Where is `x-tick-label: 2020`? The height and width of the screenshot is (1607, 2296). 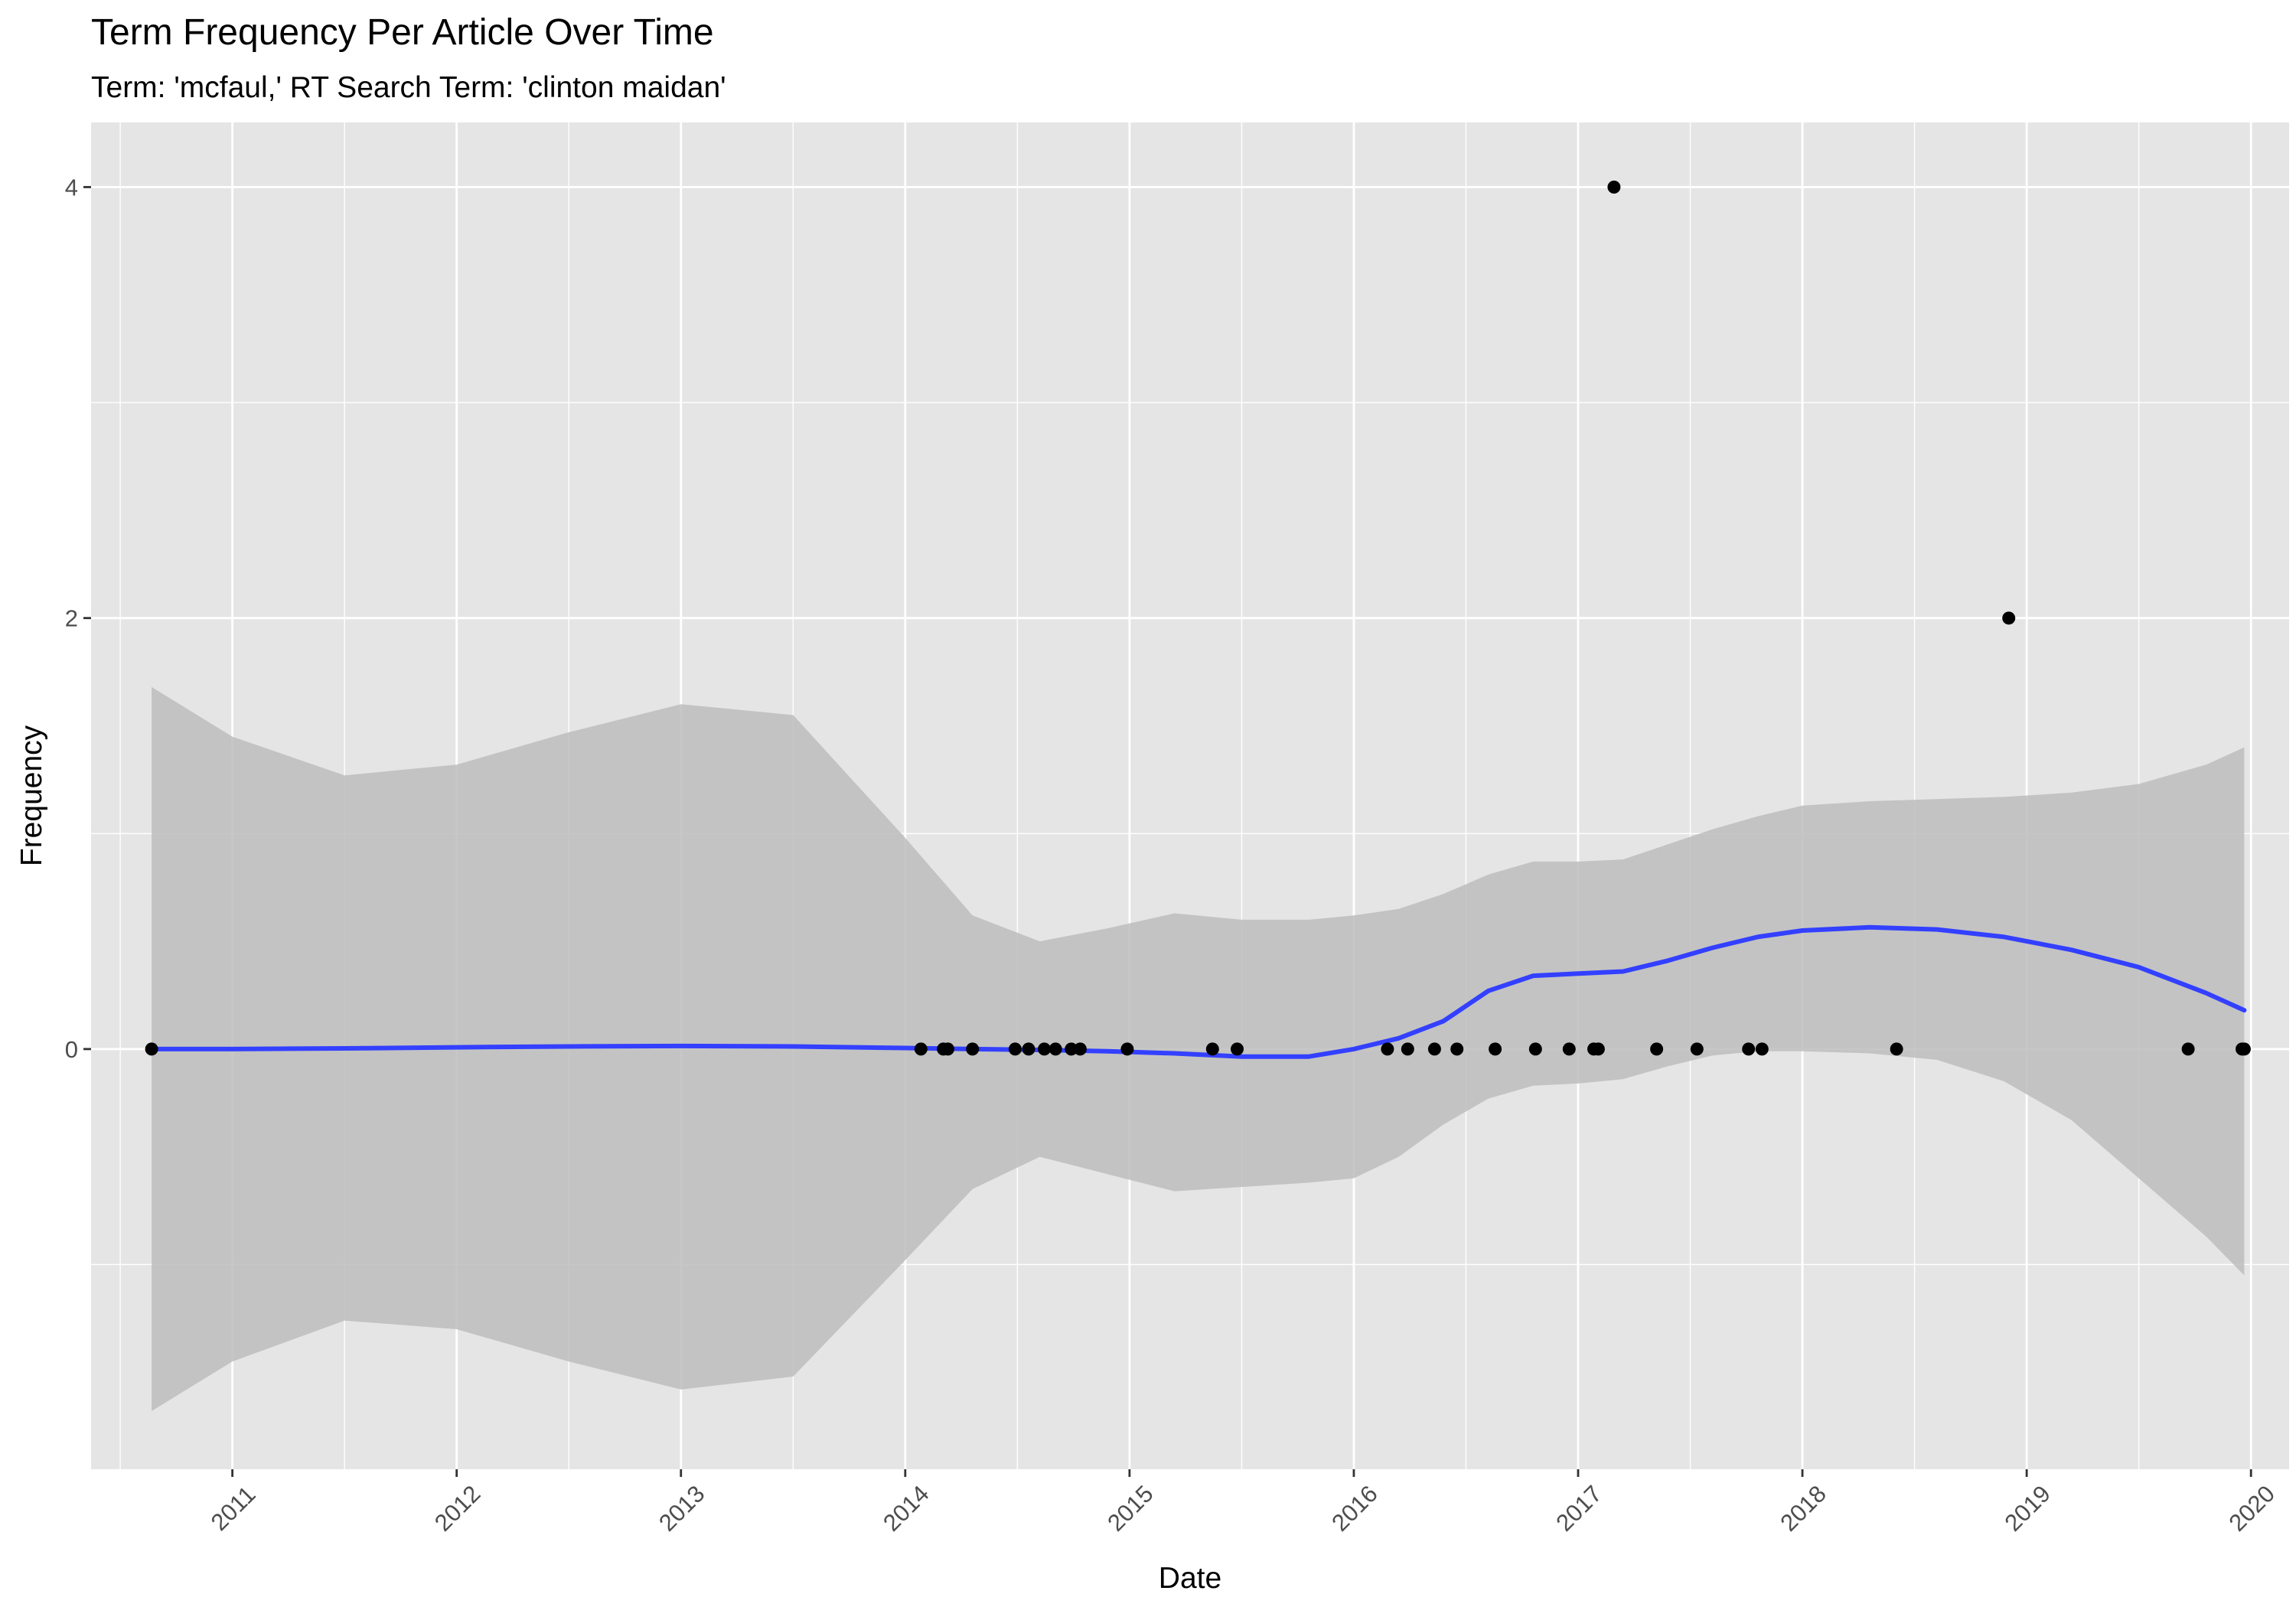
x-tick-label: 2020 is located at coordinates (2251, 1508).